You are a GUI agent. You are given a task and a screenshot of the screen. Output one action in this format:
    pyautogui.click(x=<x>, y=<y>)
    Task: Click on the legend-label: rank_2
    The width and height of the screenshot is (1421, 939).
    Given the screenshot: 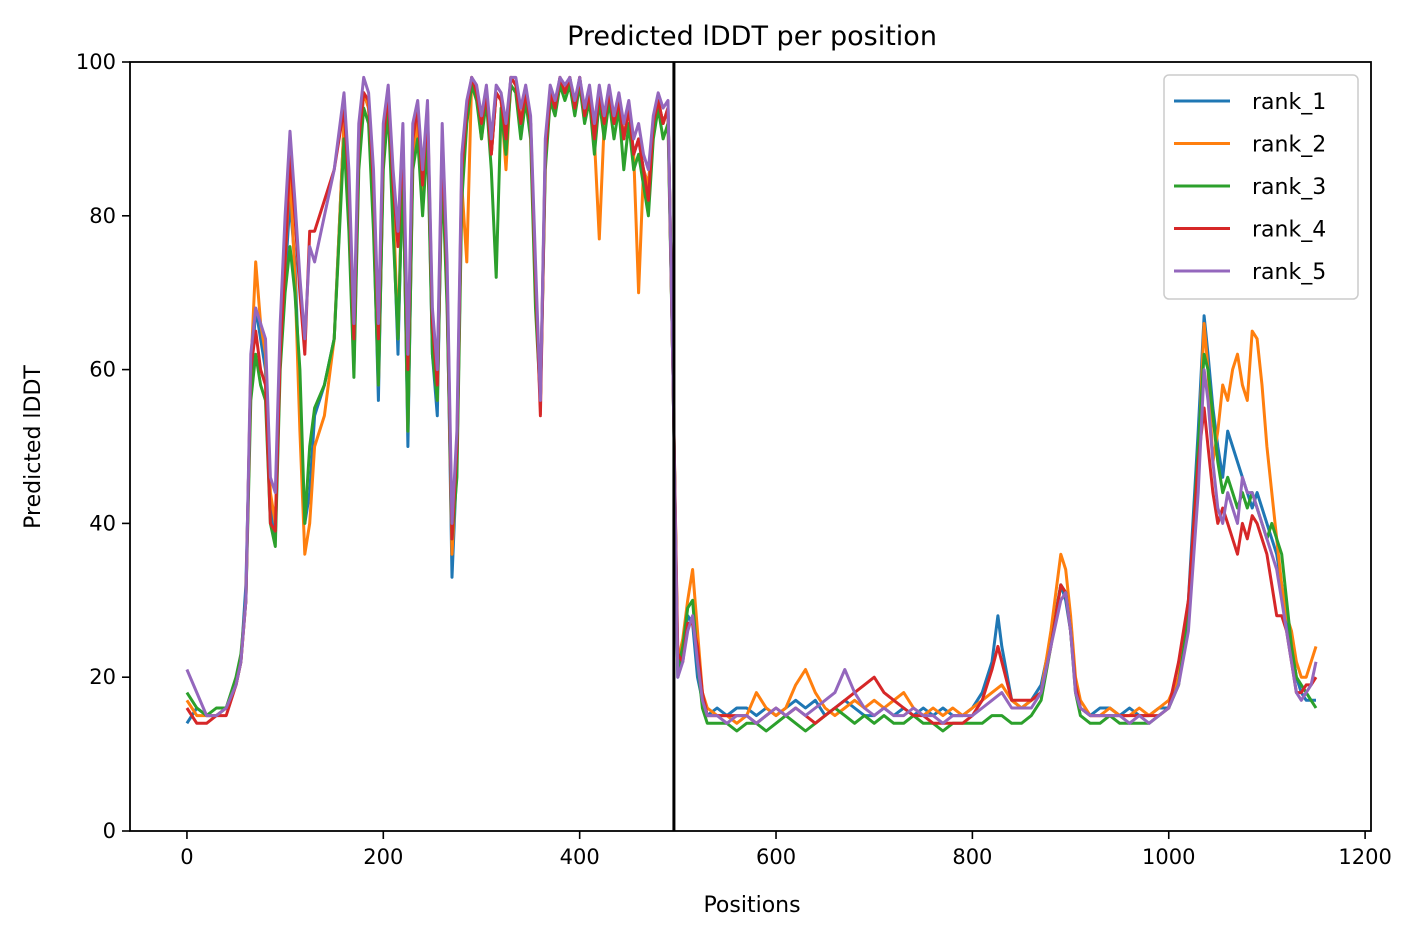 What is the action you would take?
    pyautogui.click(x=1289, y=145)
    